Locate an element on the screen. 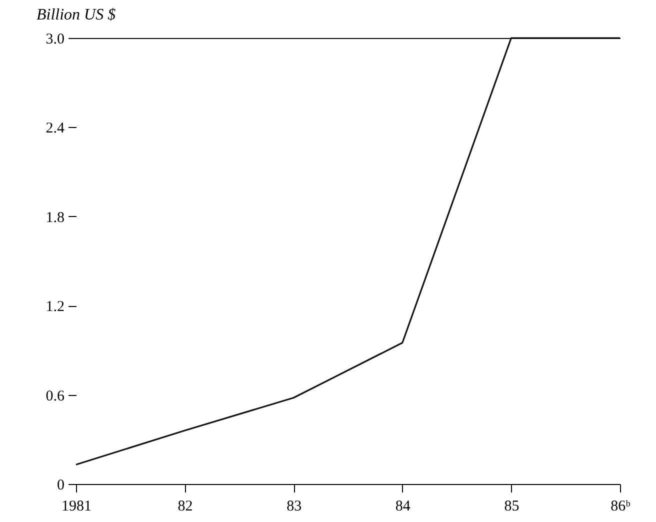 This screenshot has height=522, width=656. y-tick-label: 3.0 is located at coordinates (55, 40).